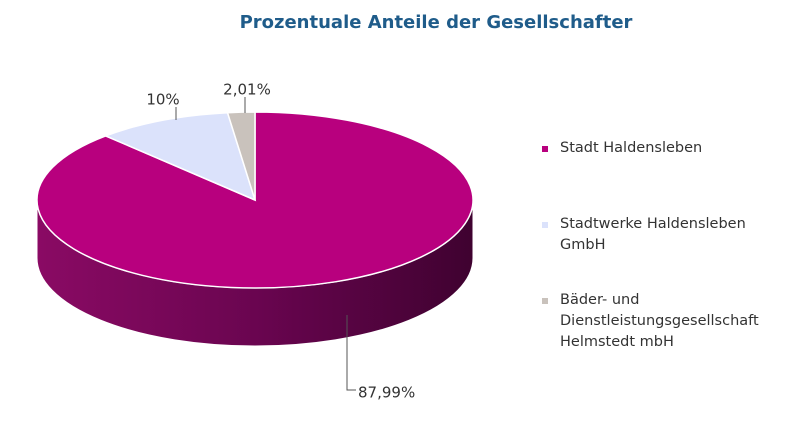 The image size is (800, 435). What do you see at coordinates (600, 300) in the screenshot?
I see `legend-label-line: Bäder- und` at bounding box center [600, 300].